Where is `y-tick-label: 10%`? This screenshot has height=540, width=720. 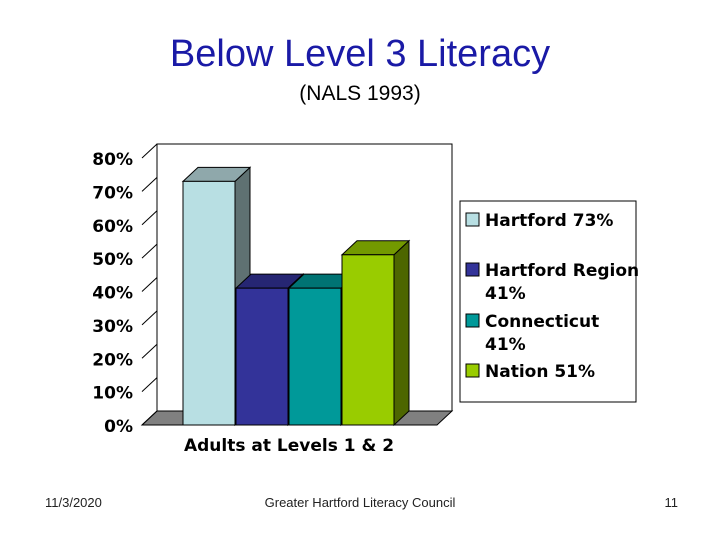
y-tick-label: 10% is located at coordinates (112, 394).